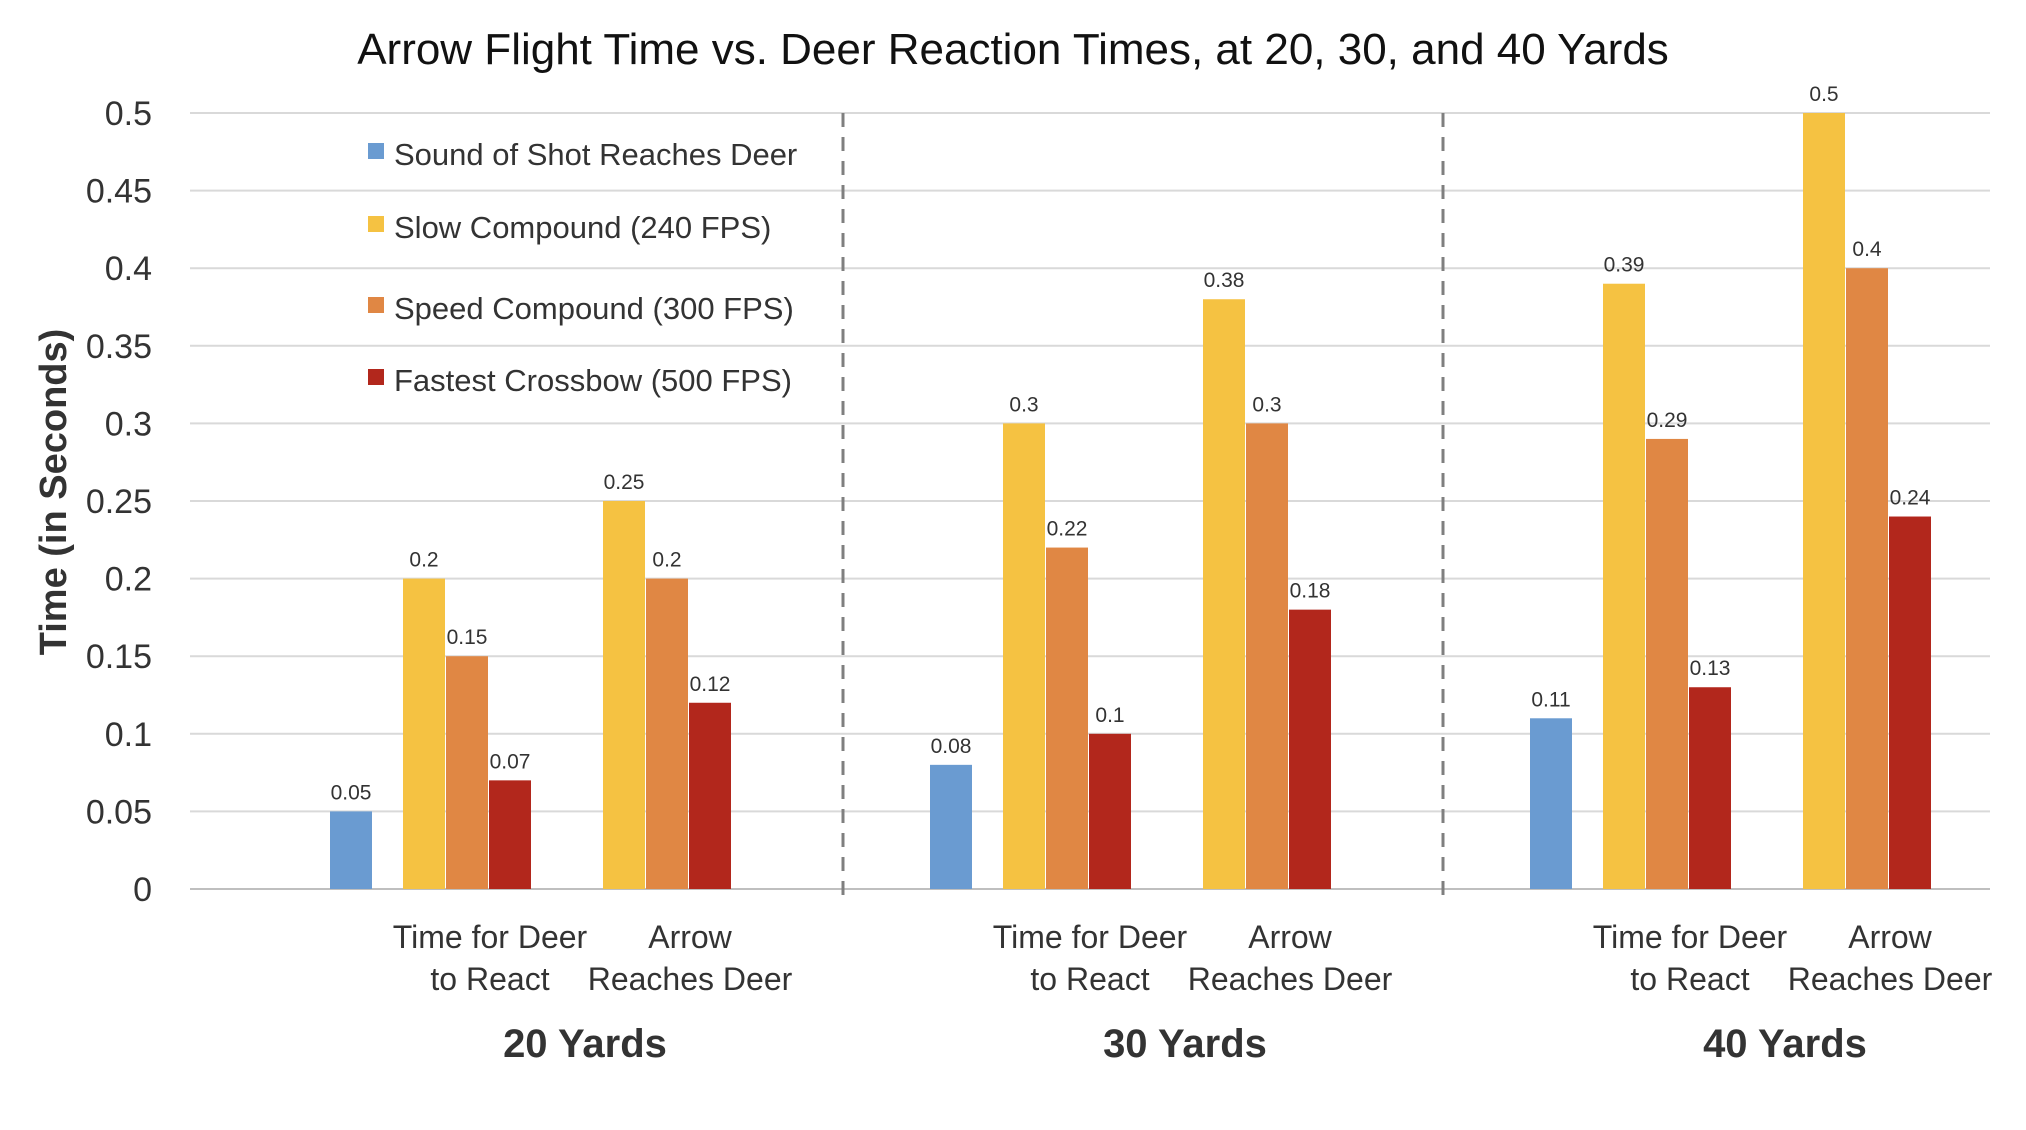  What do you see at coordinates (54, 492) in the screenshot?
I see `y-axis-label: Time (in Seconds)` at bounding box center [54, 492].